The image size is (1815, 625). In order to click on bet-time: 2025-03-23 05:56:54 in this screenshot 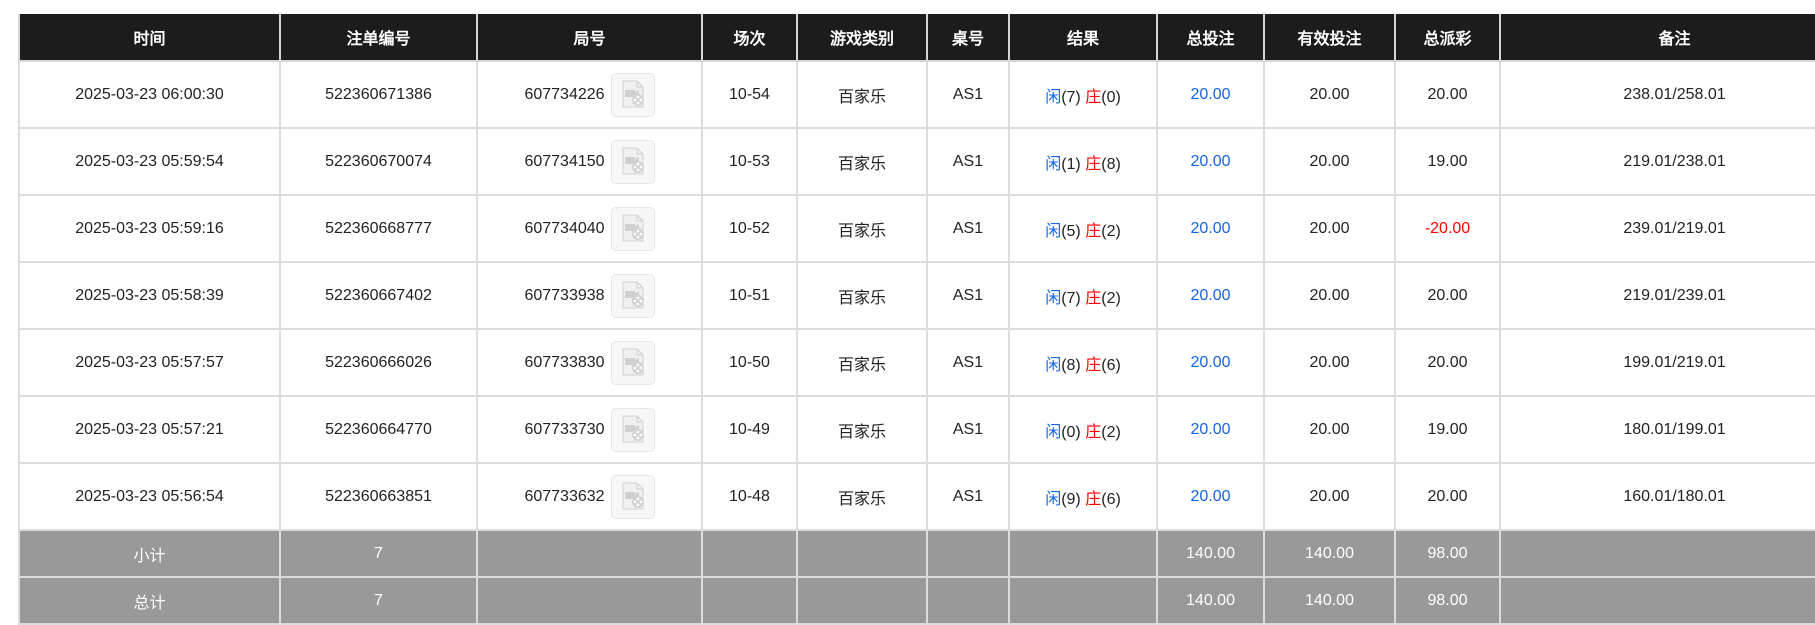, I will do `click(149, 496)`.